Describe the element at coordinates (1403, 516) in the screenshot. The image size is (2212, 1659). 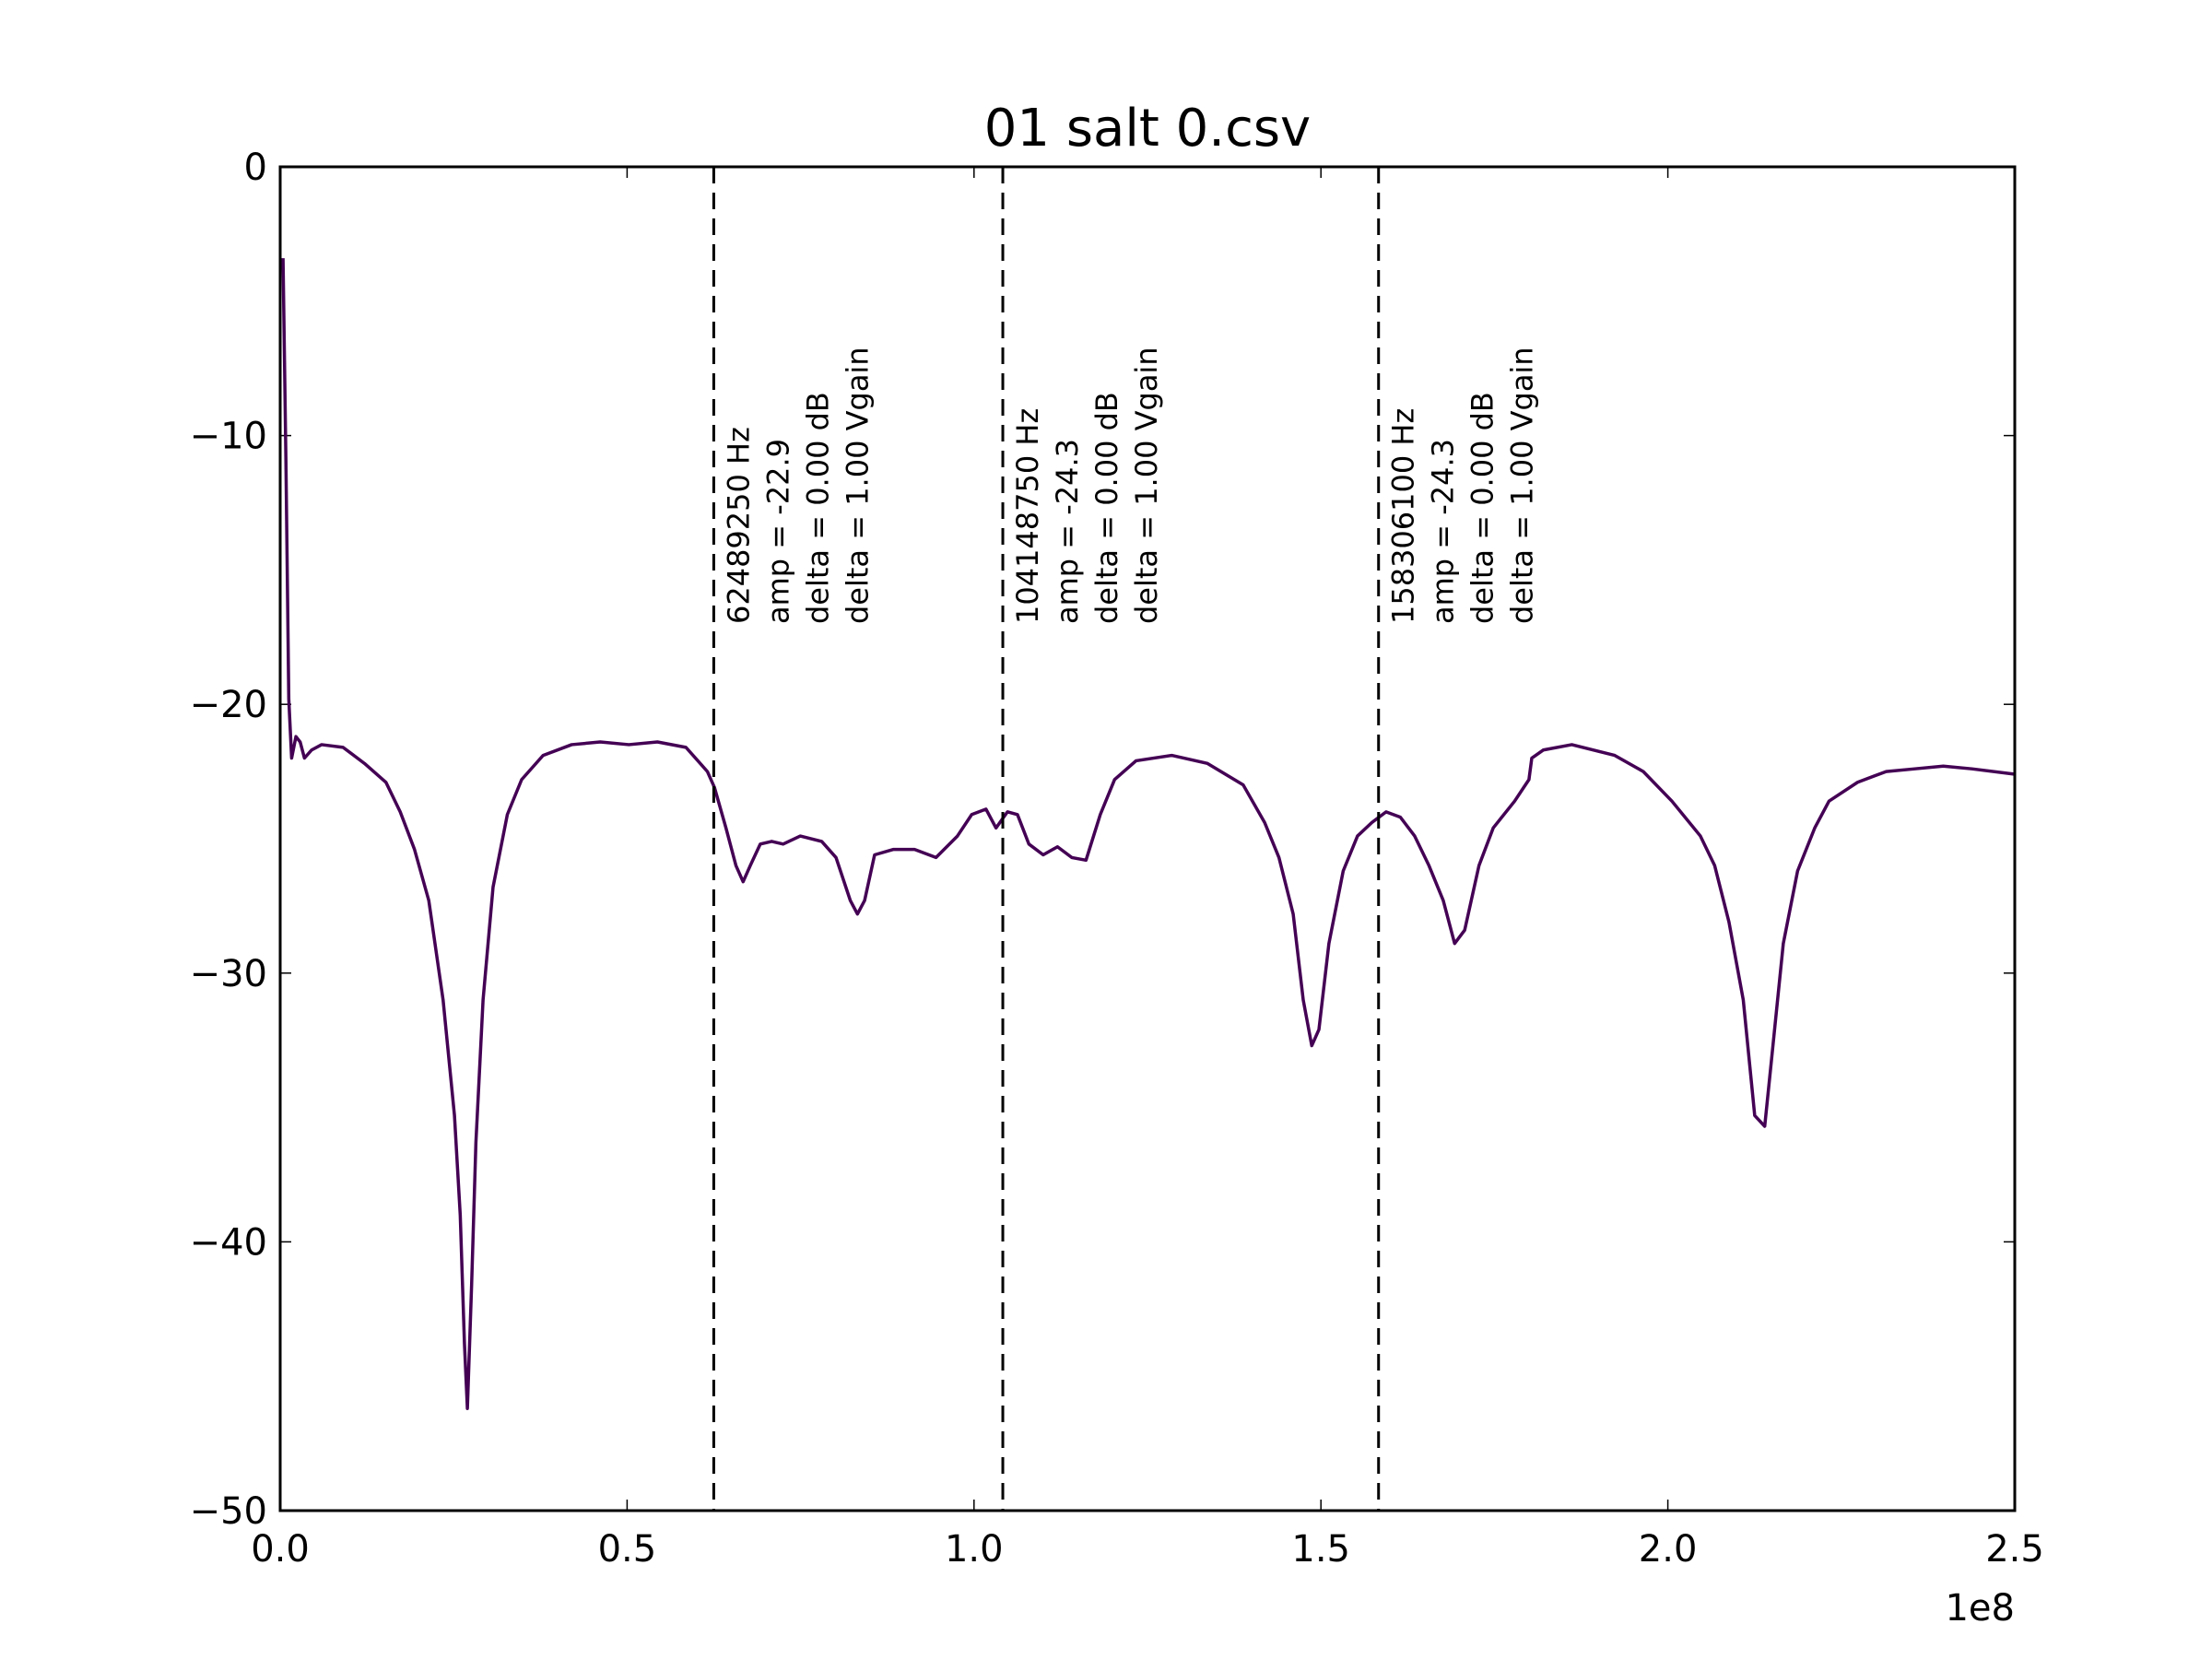
I see `annotation-text: 158306100 Hz` at that location.